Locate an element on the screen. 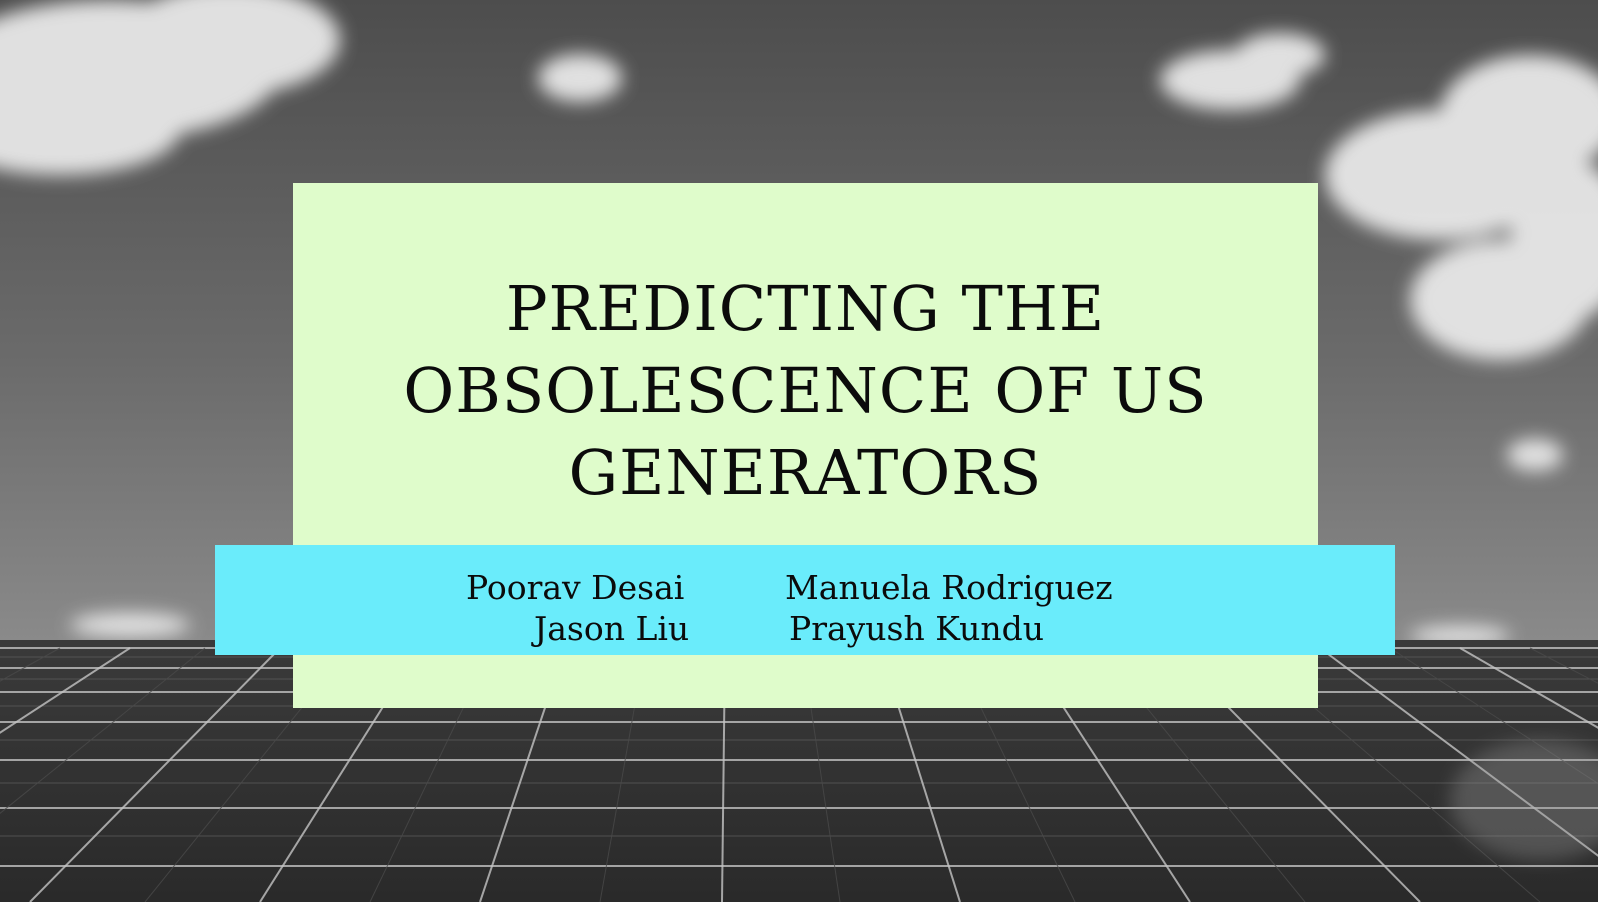  title-line-3: GENERATORS is located at coordinates (805, 472).